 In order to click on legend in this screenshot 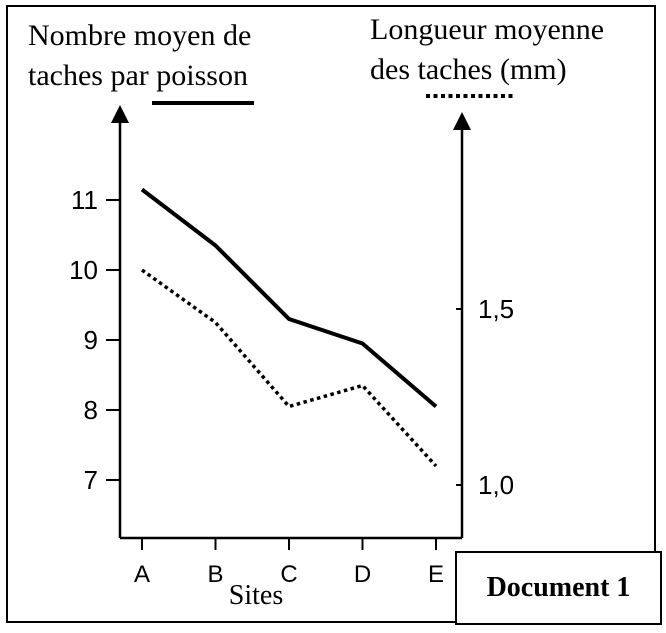, I will do `click(332, 99)`.